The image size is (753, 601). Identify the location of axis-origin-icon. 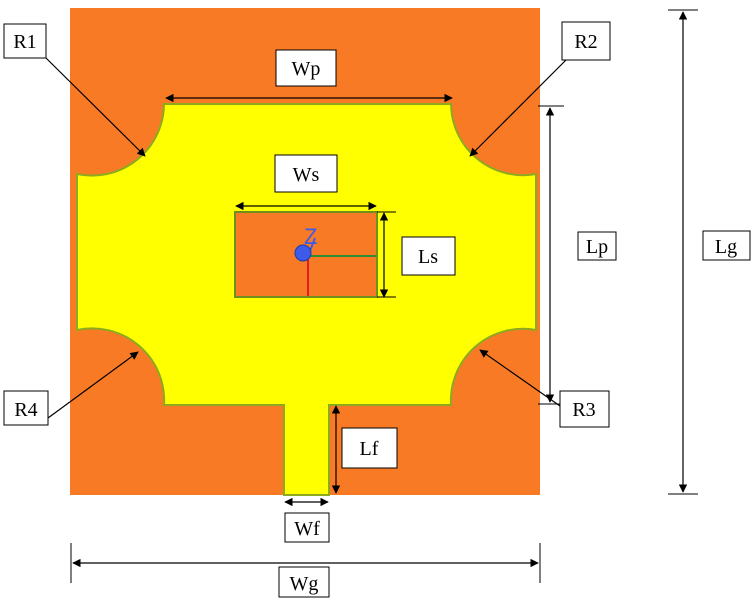
(303, 253).